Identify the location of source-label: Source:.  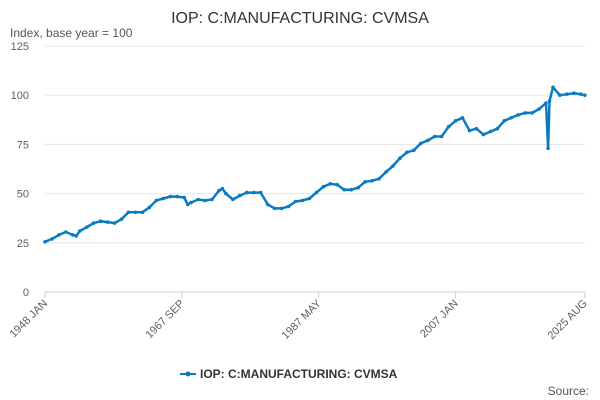
(568, 391).